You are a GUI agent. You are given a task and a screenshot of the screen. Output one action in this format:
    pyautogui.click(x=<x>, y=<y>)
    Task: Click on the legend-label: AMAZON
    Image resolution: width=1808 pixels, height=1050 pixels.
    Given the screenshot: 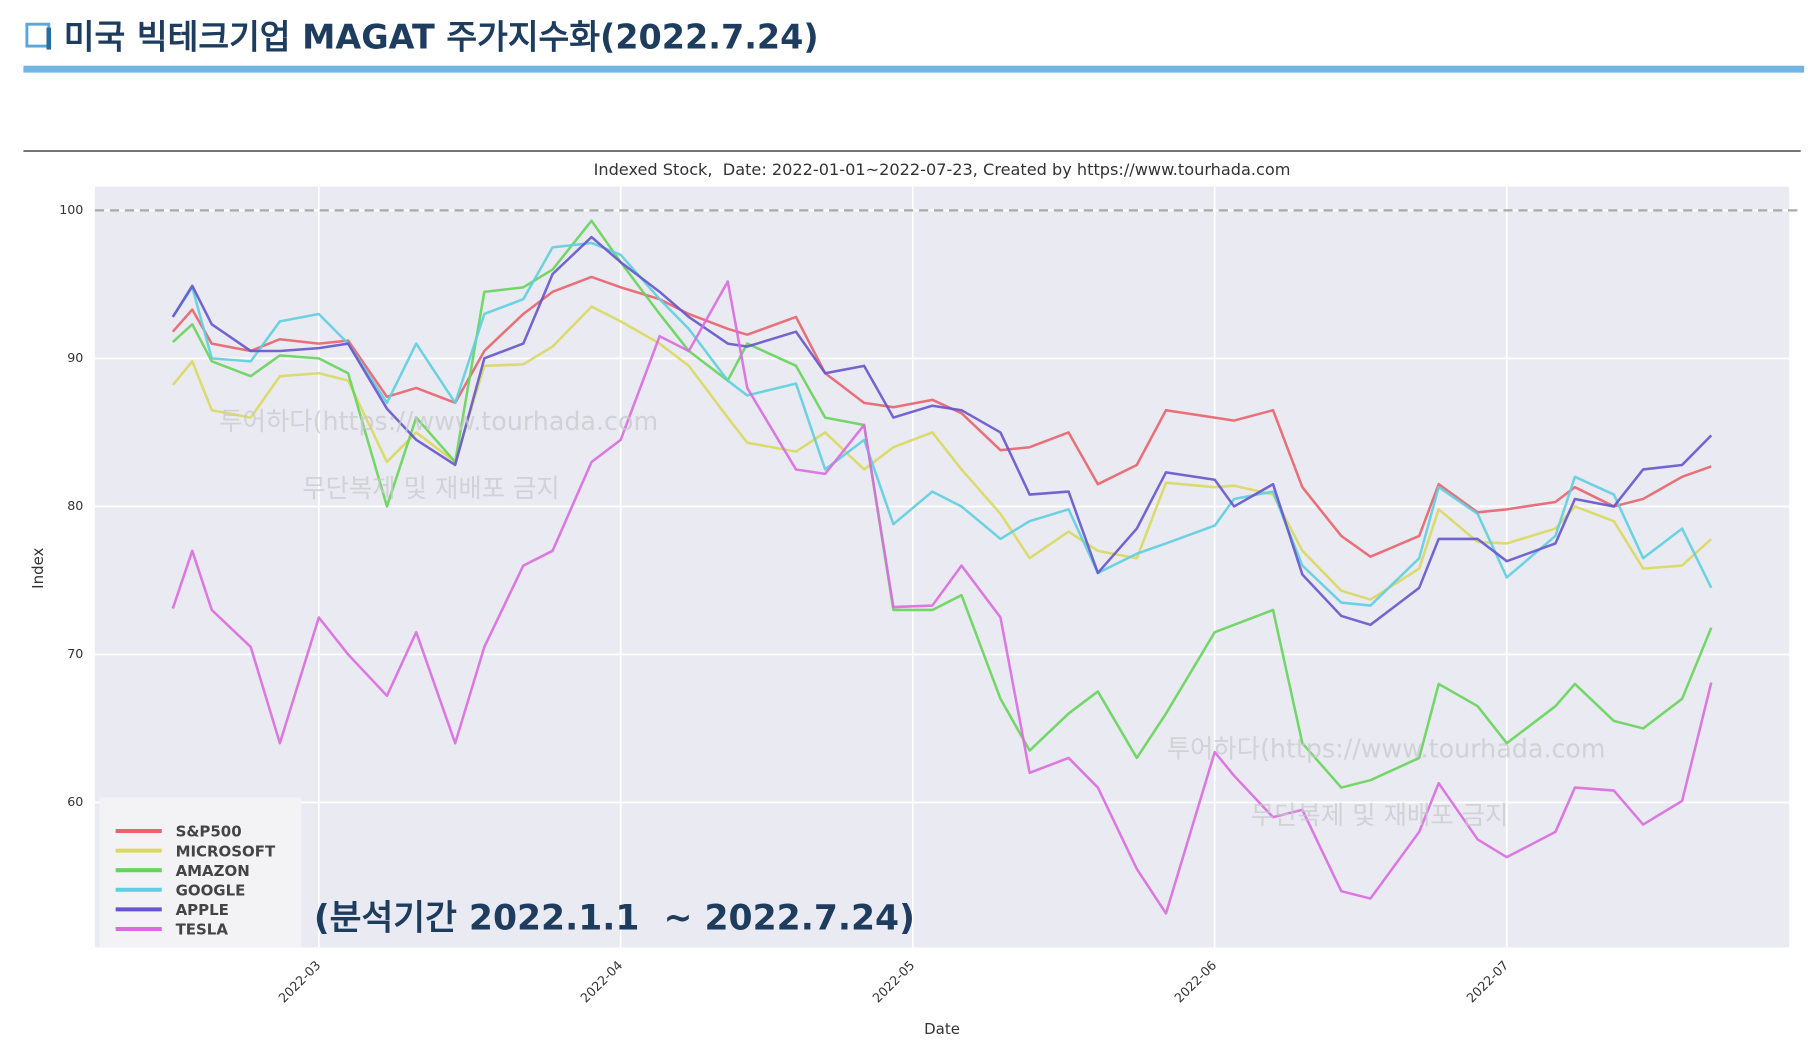 What is the action you would take?
    pyautogui.click(x=213, y=871)
    